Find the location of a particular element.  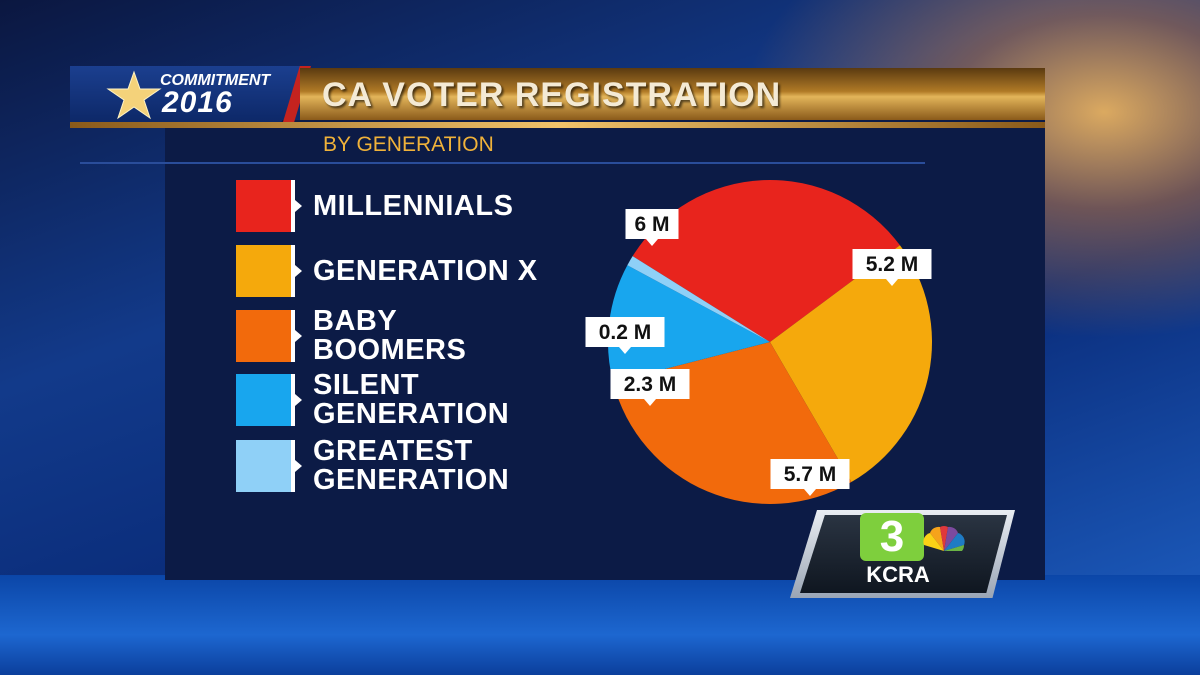

data-label: 5.2 M is located at coordinates (892, 264).